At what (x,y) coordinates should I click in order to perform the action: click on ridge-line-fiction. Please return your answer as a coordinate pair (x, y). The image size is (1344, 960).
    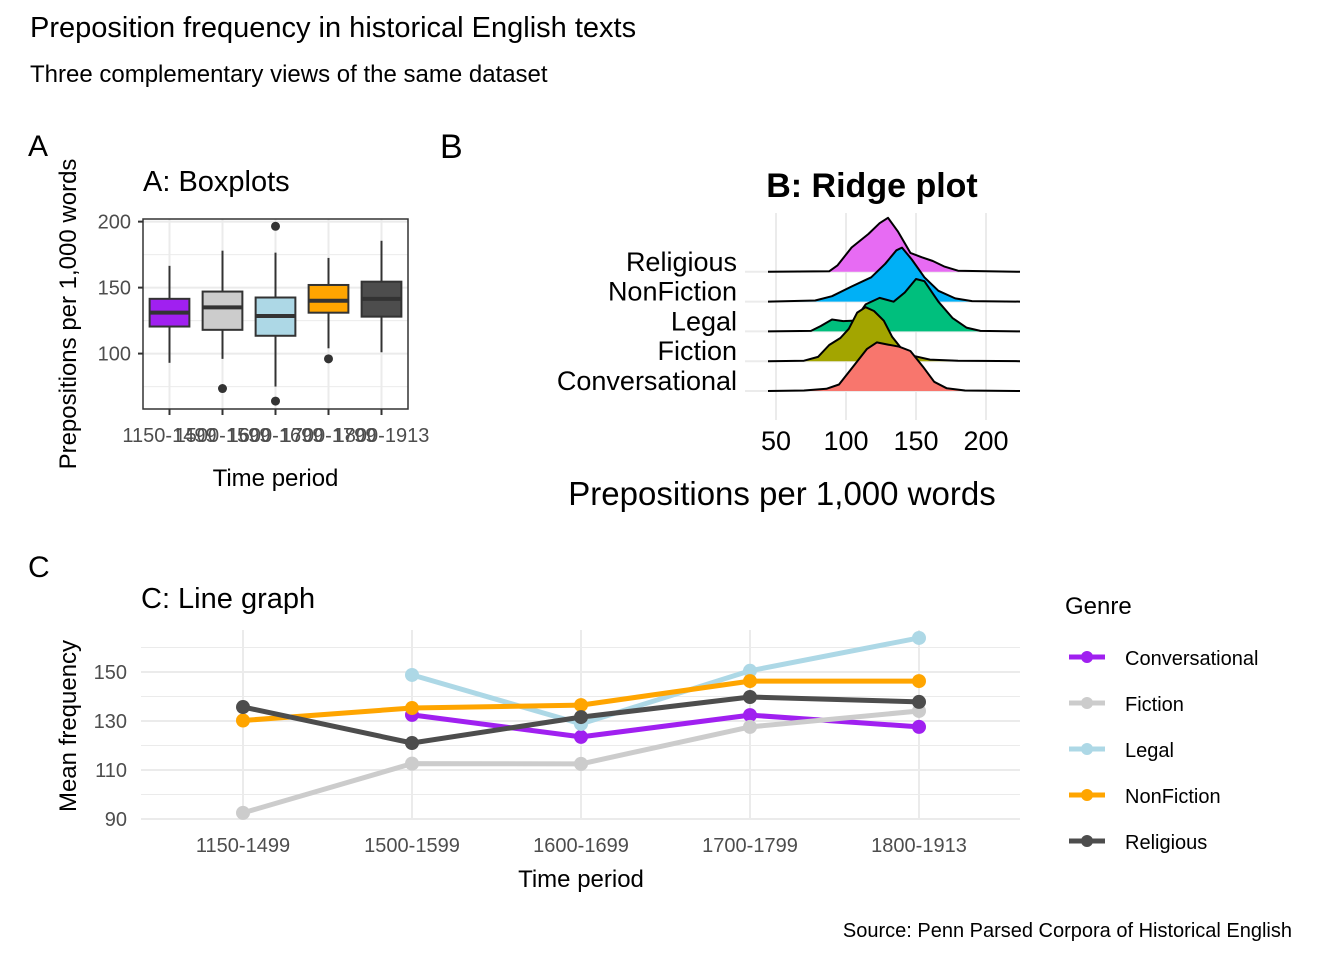
    Looking at the image, I should click on (894, 334).